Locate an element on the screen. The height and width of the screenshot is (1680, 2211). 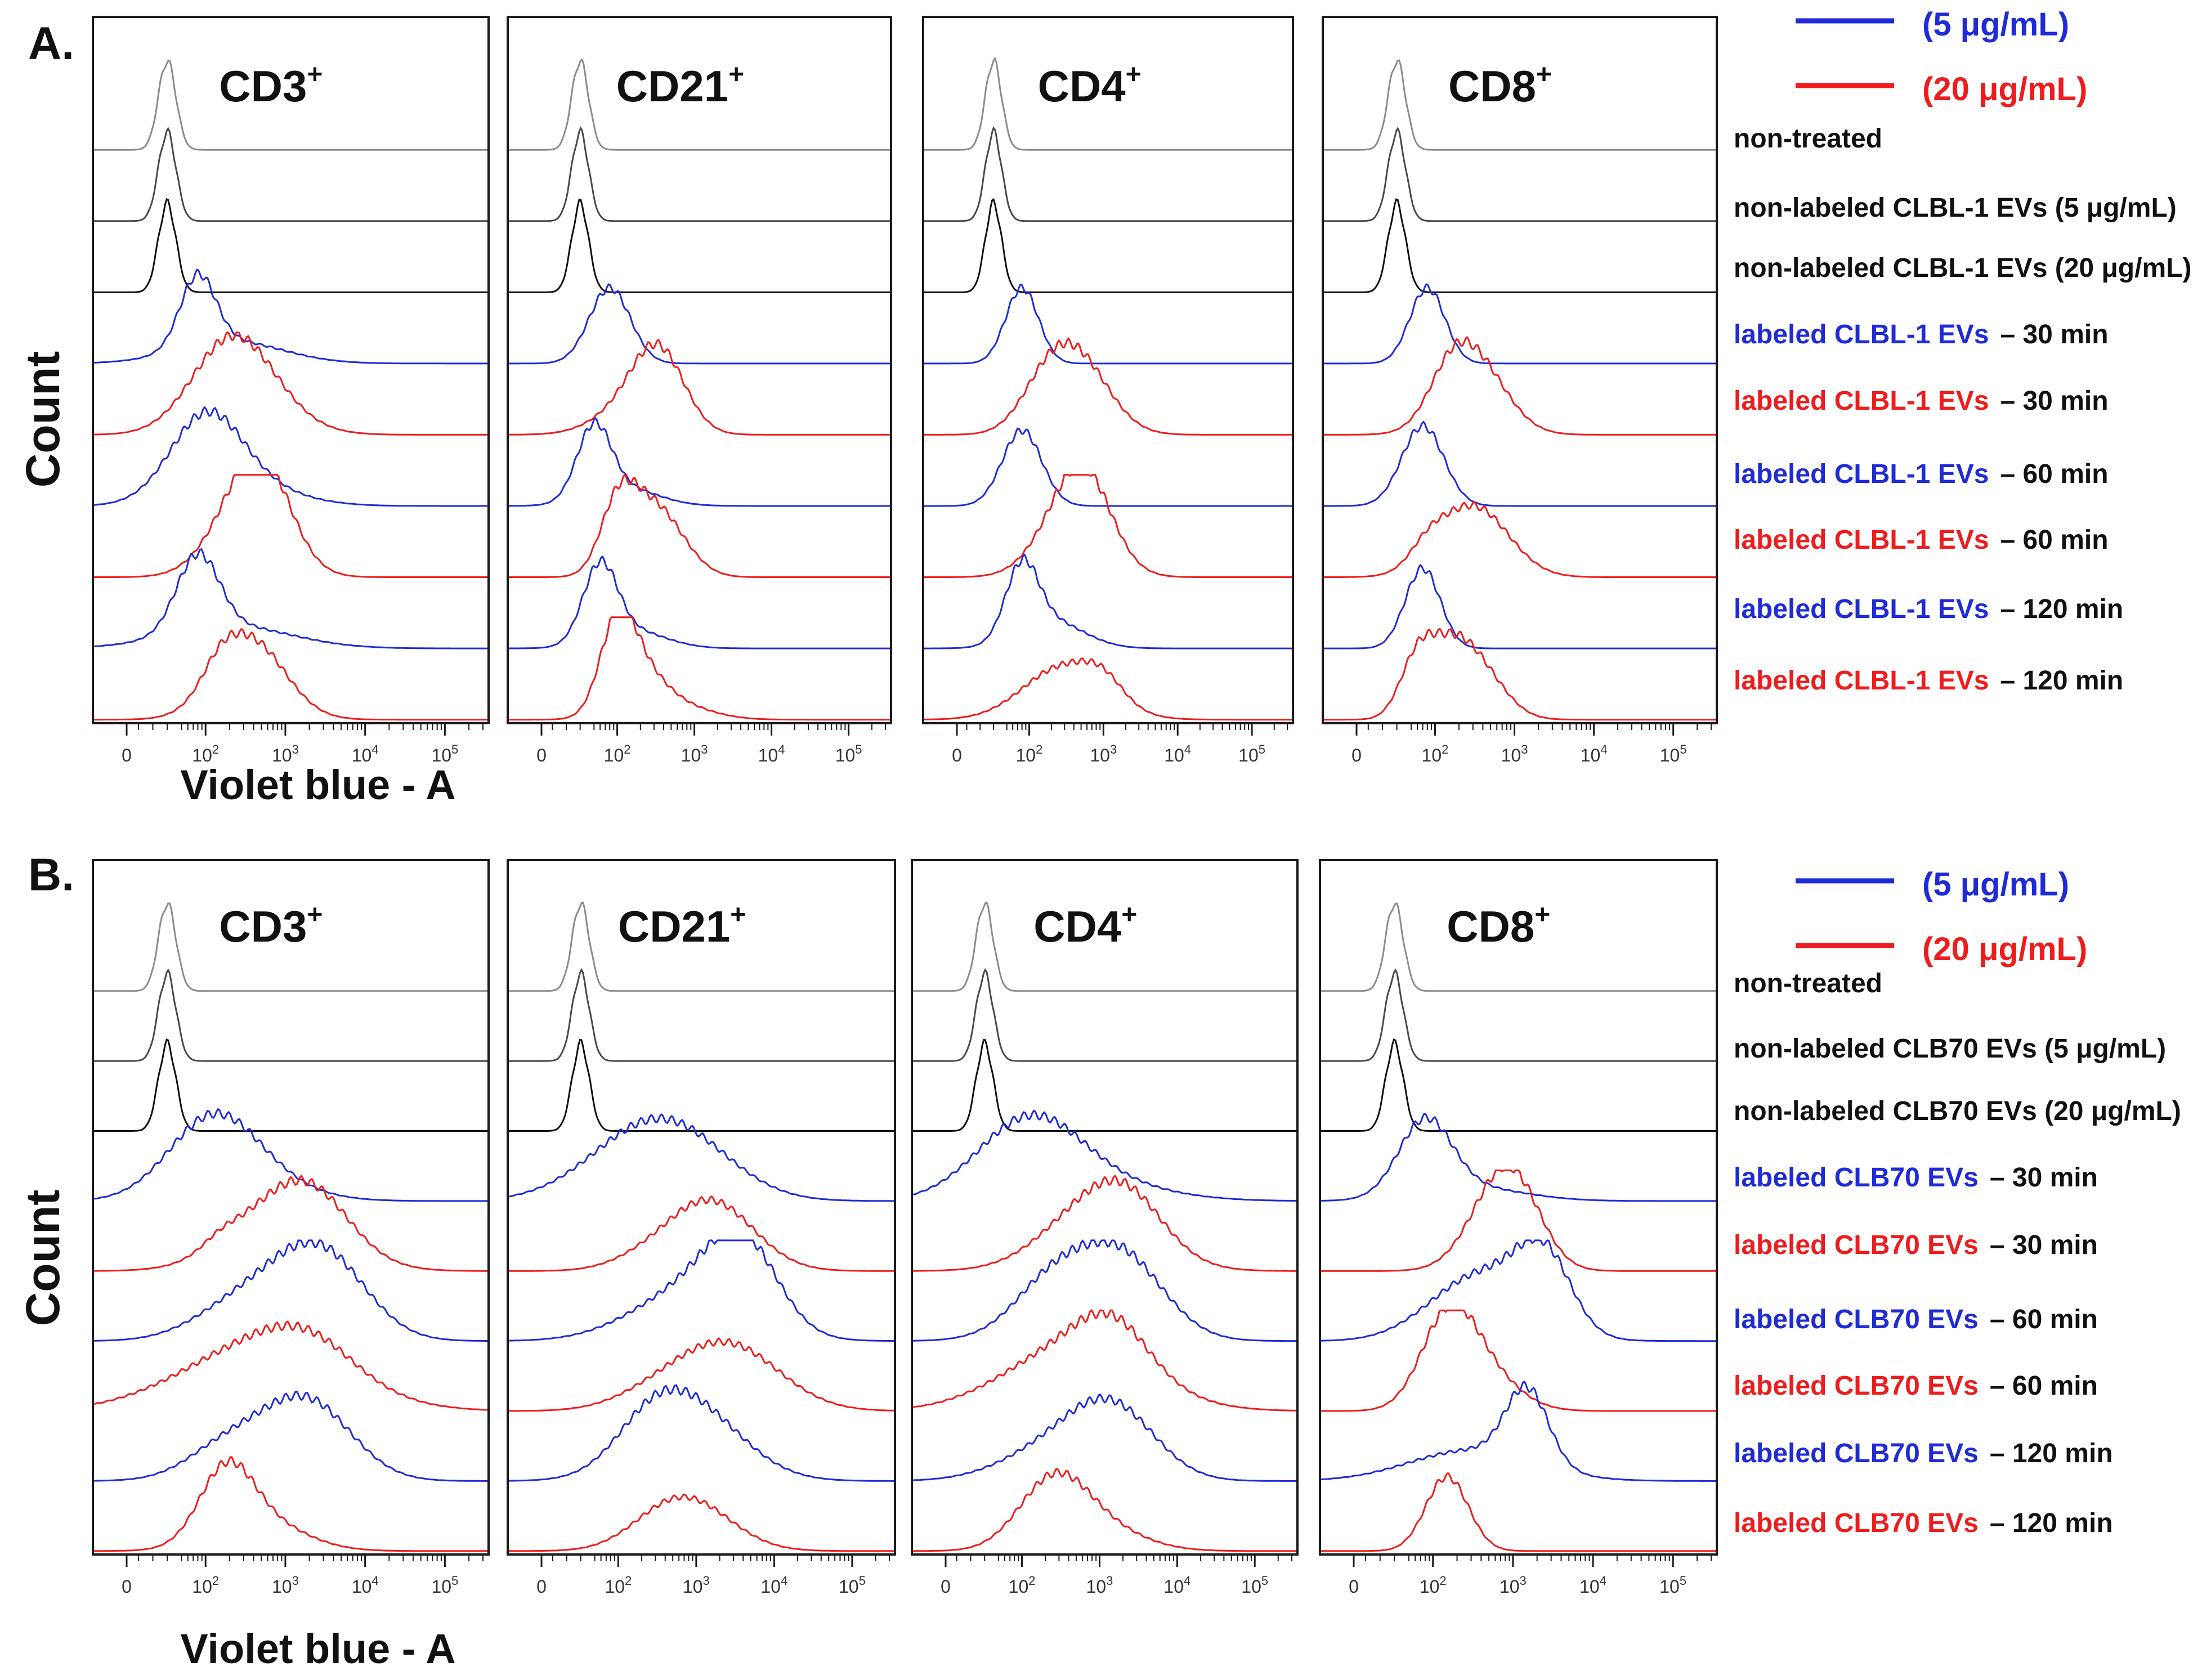
row-label-suffix: non-treated is located at coordinates (1808, 983).